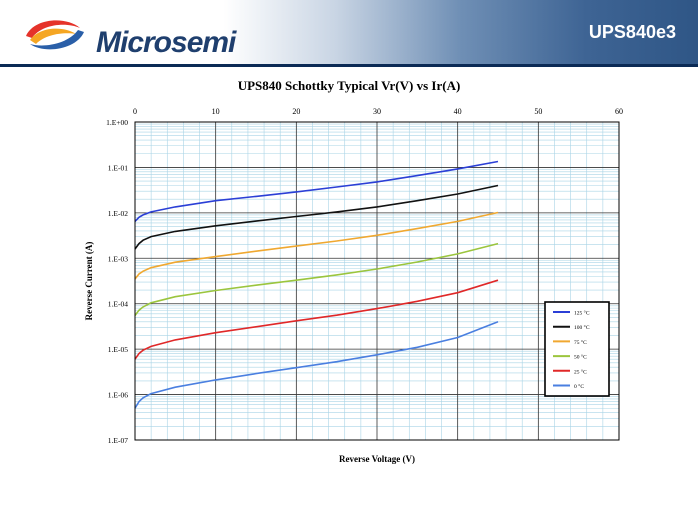  Describe the element at coordinates (118, 167) in the screenshot. I see `y-tick-label: 1.E-01` at that location.